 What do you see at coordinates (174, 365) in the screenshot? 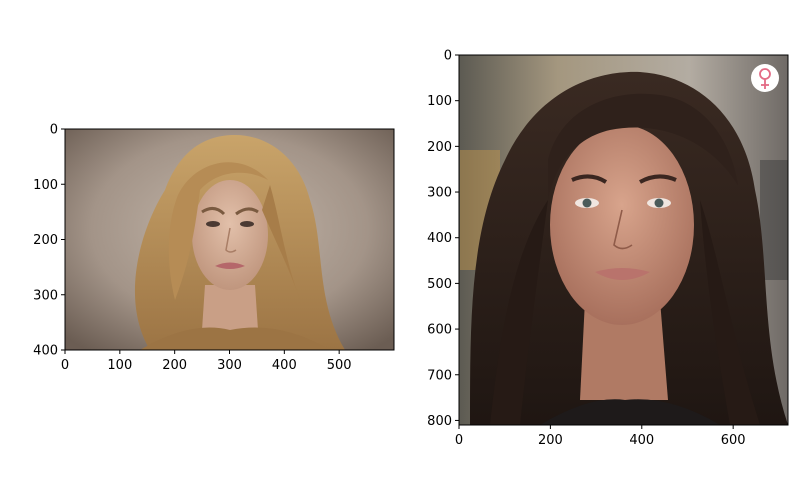
I see `x-tick-label-left-2: 200` at bounding box center [174, 365].